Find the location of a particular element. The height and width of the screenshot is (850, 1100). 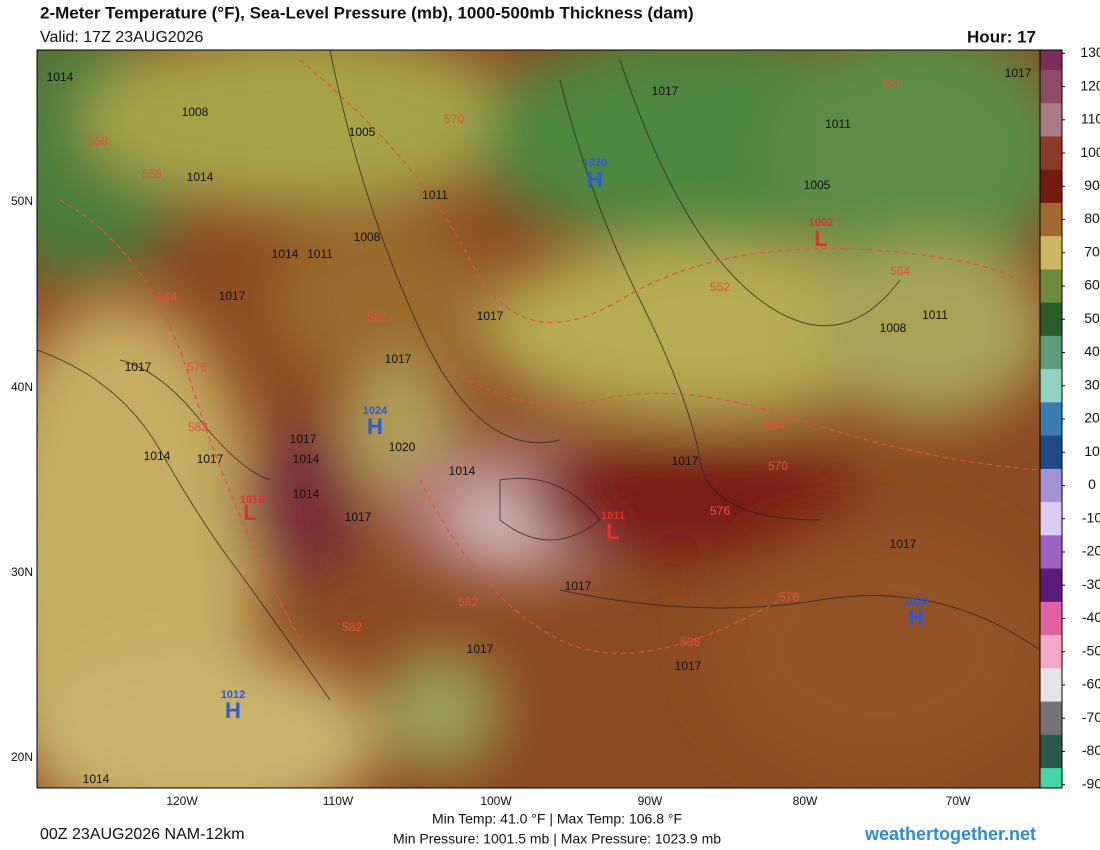

colorbar-tick-label: 130 is located at coordinates (1090, 52).